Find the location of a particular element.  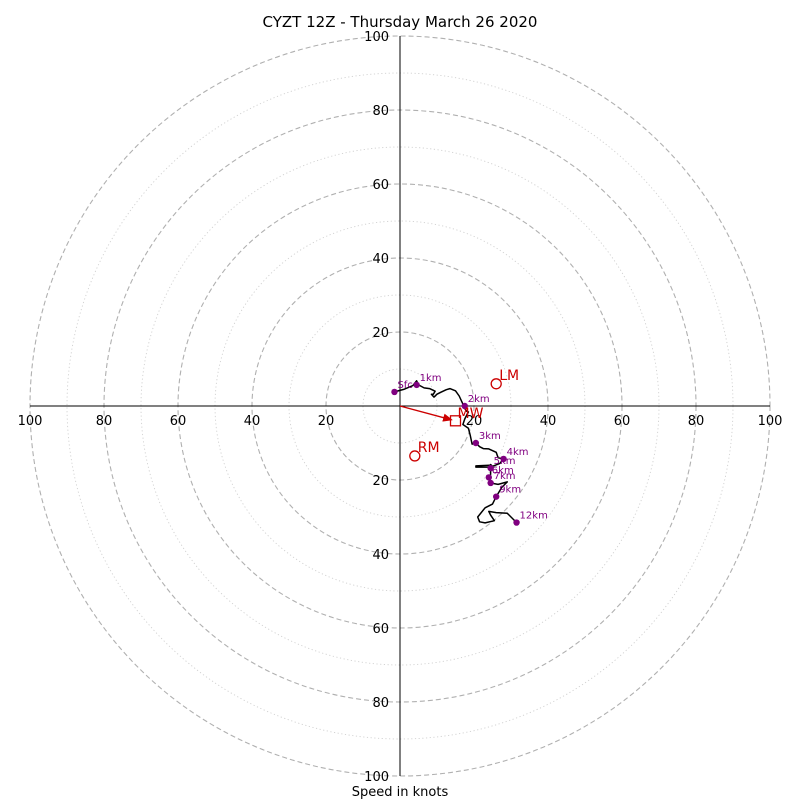

wind-trace is located at coordinates (456, 452).